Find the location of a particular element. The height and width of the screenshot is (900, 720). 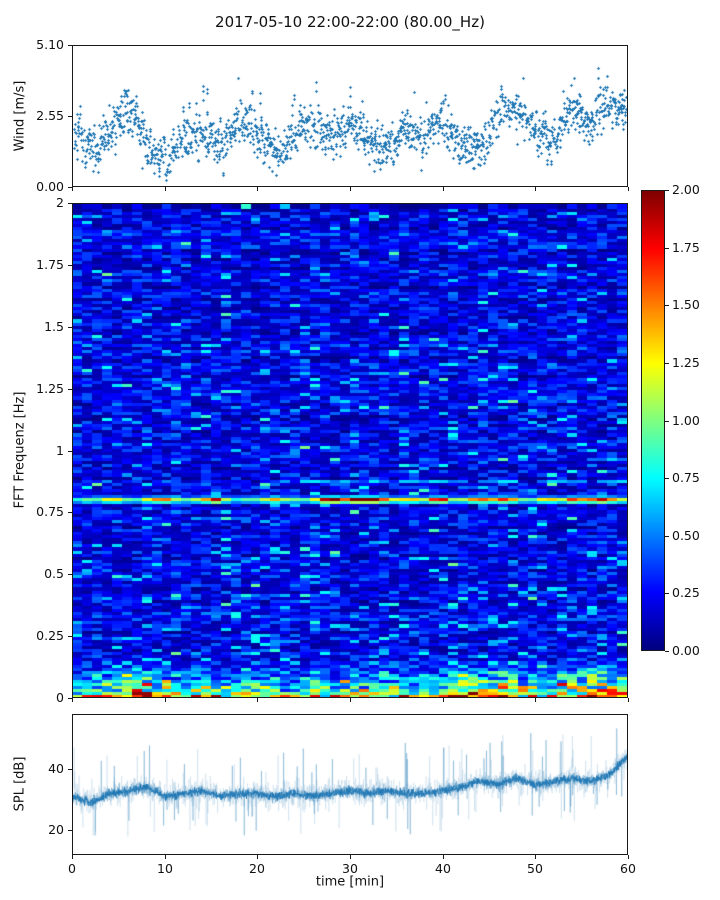

time-xtick-label: 30 is located at coordinates (350, 868).